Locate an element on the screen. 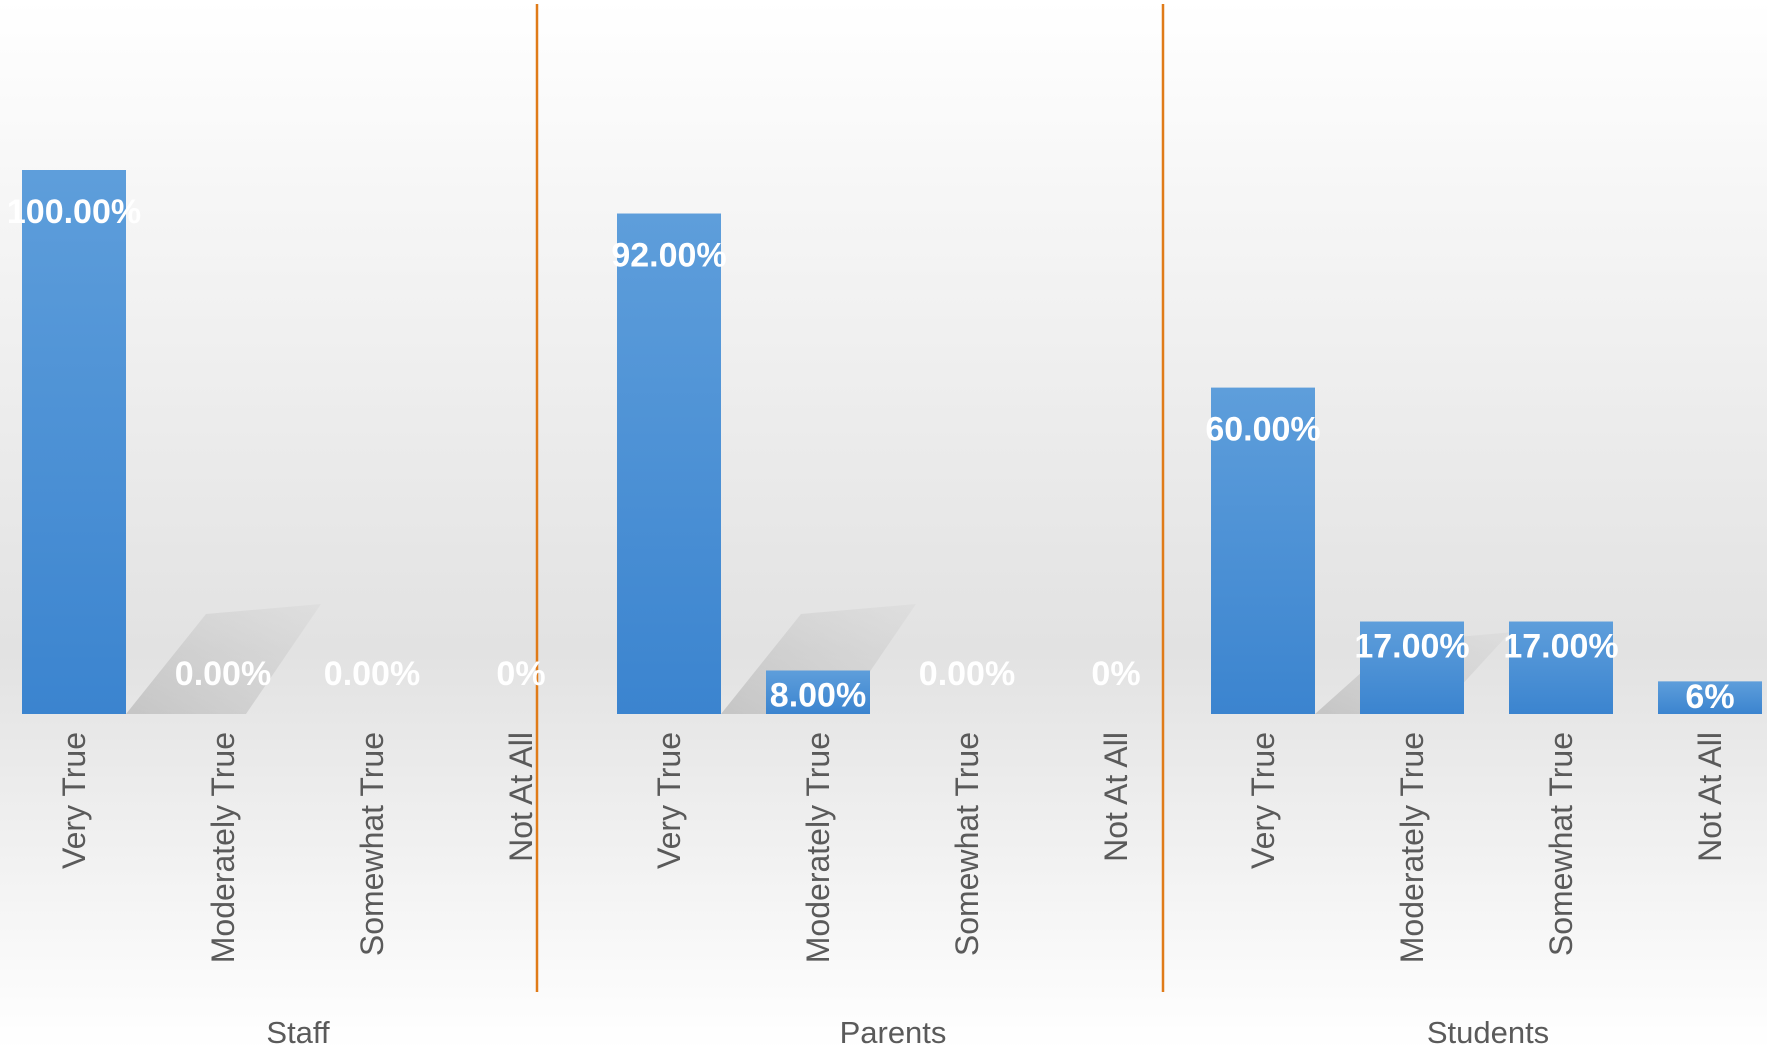 The height and width of the screenshot is (1050, 1767). data-label: 60.00% is located at coordinates (1262, 430).